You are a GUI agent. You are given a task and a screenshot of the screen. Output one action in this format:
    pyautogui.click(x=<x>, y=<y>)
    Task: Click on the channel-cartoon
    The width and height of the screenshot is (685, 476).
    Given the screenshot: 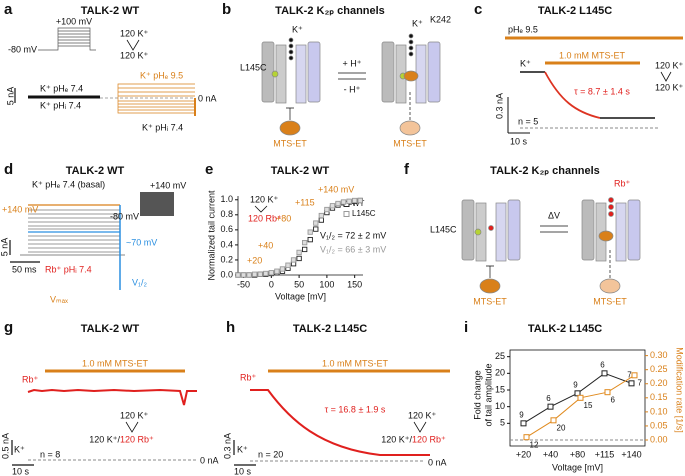 What is the action you would take?
    pyautogui.click(x=551, y=245)
    